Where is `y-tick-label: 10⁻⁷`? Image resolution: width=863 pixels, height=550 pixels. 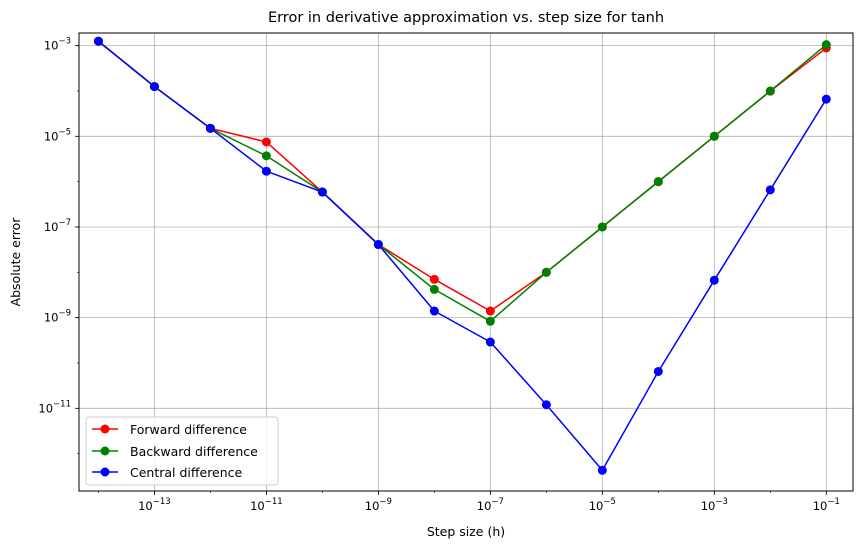 y-tick-label: 10⁻⁷ is located at coordinates (57, 226).